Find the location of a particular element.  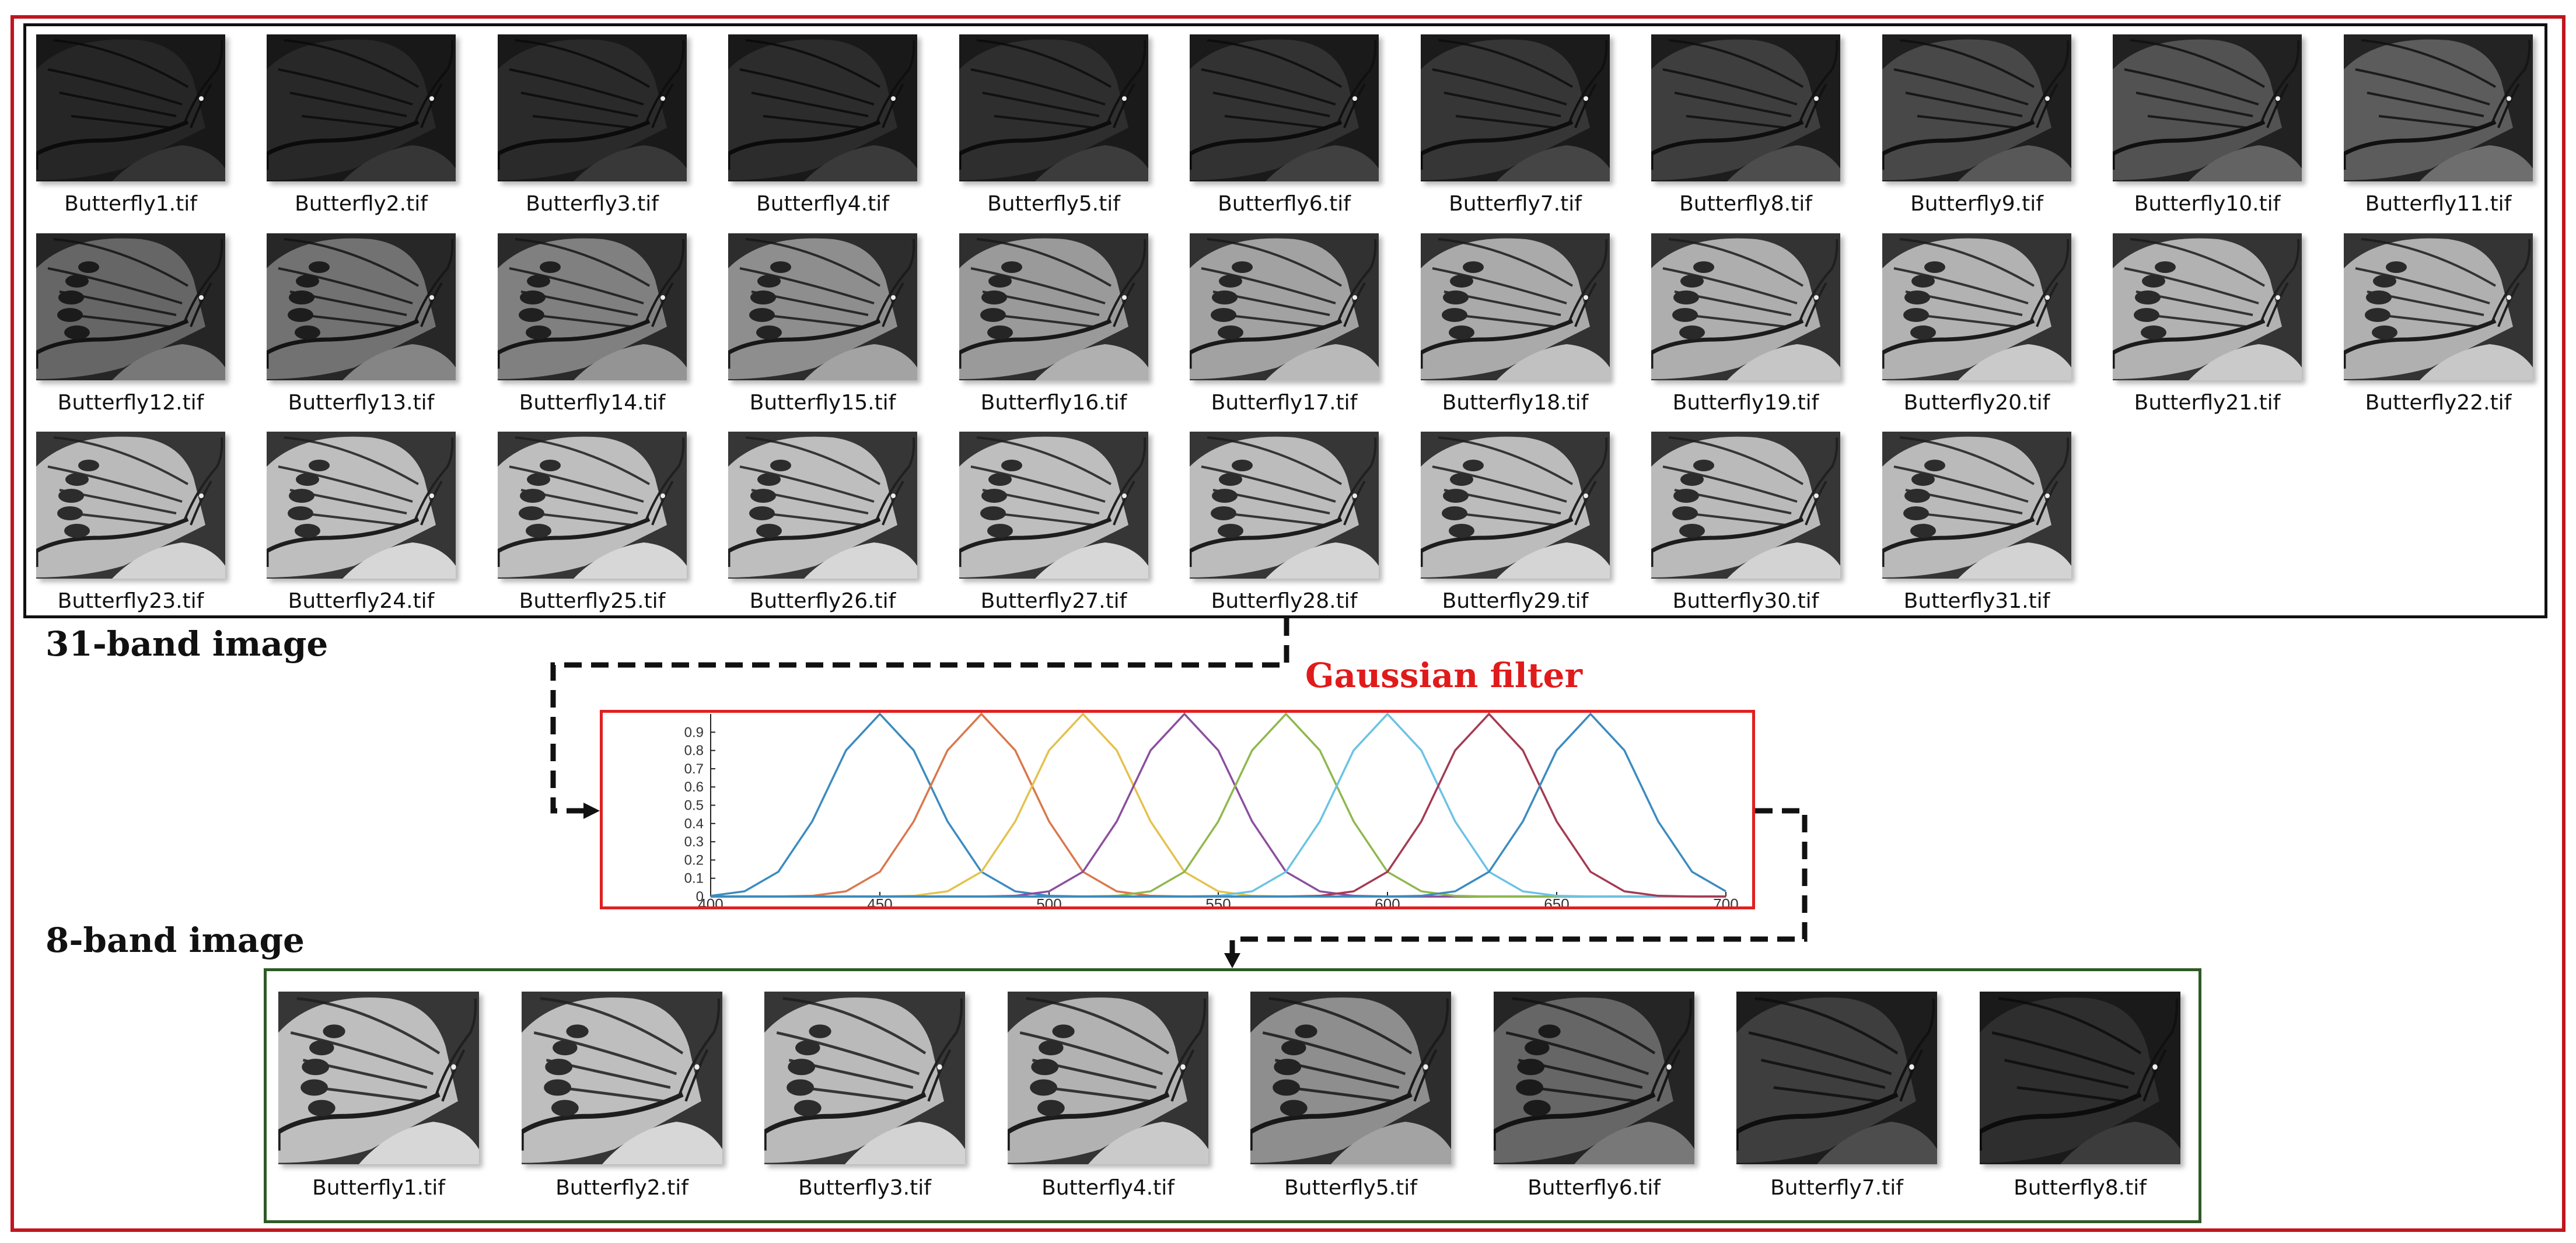

y-tick-label: 0.6 is located at coordinates (694, 787).